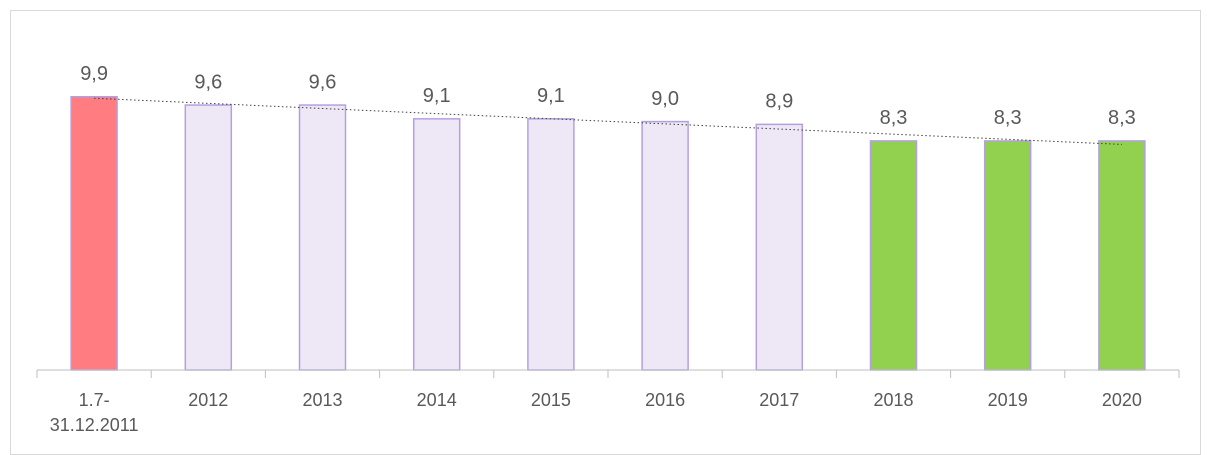  I want to click on x-tick-label-line: 2017, so click(779, 400).